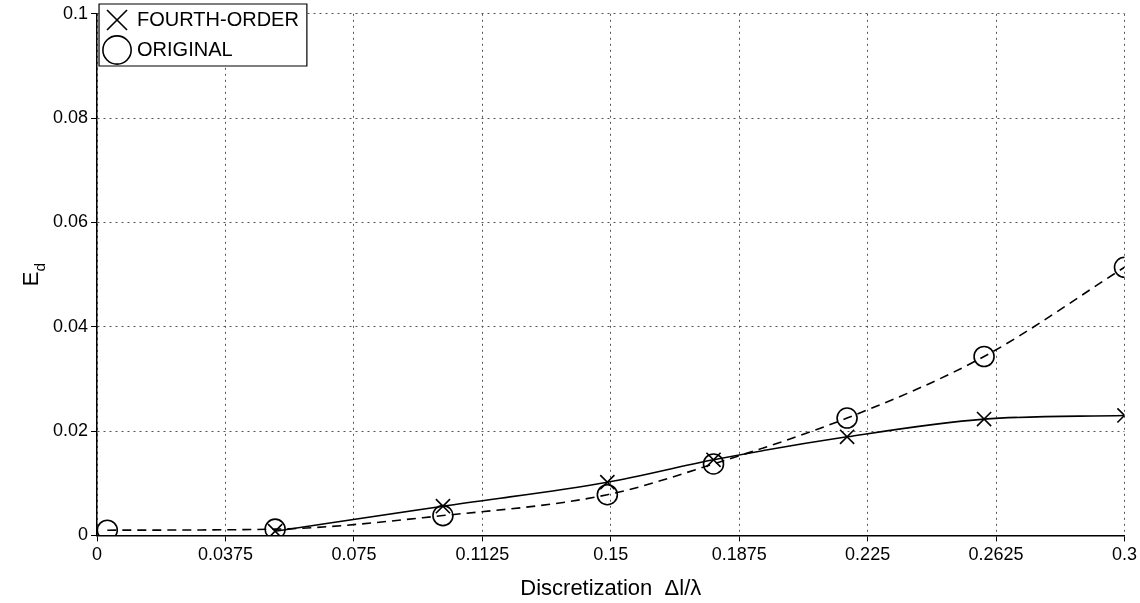  Describe the element at coordinates (185, 48) in the screenshot. I see `legend-label: ORIGINAL` at that location.